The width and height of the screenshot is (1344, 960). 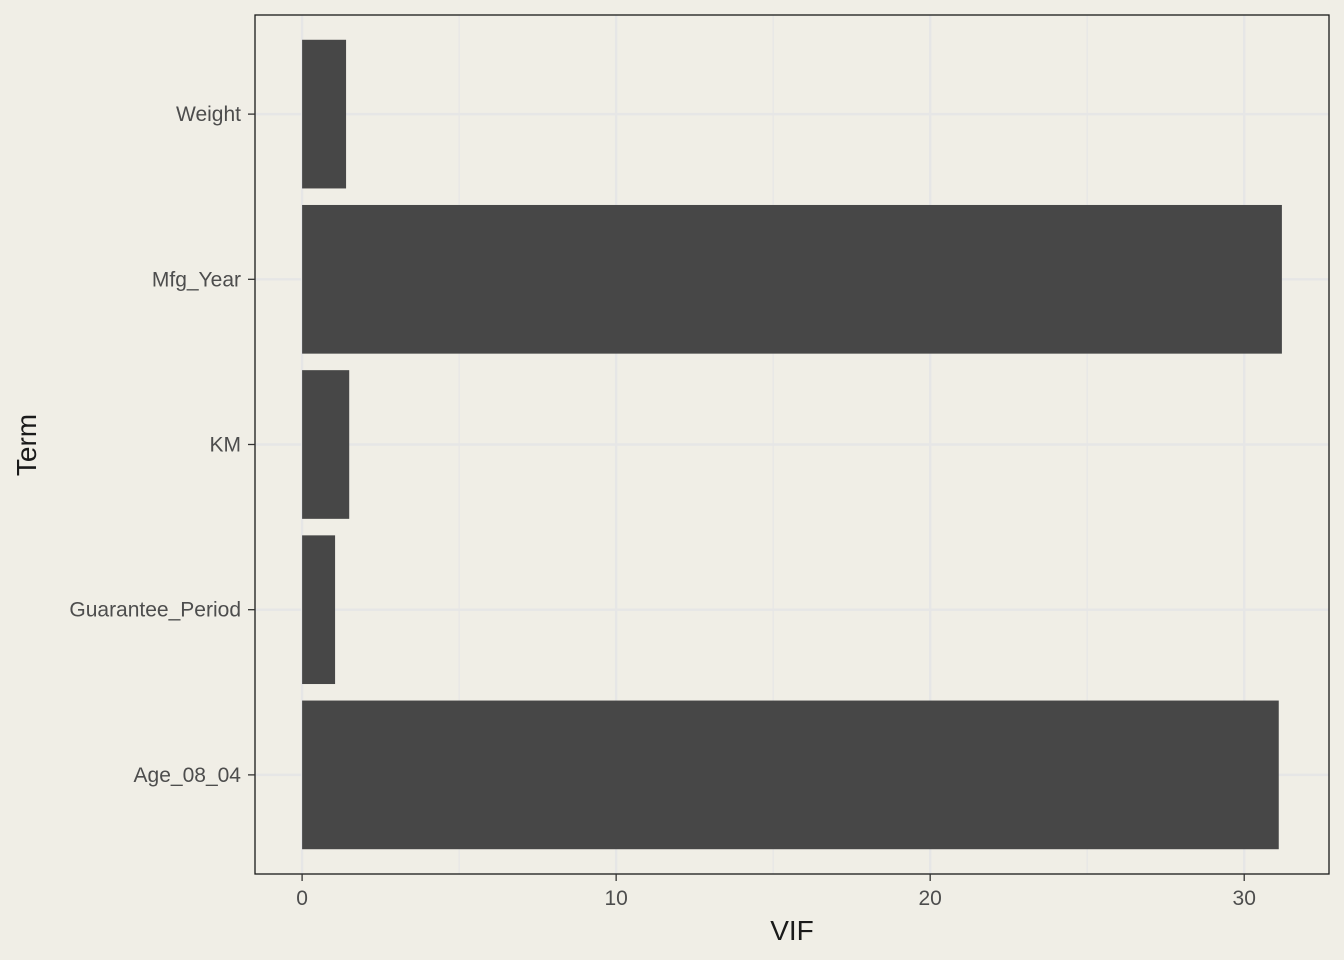 What do you see at coordinates (1244, 898) in the screenshot?
I see `x-tick-label: 30` at bounding box center [1244, 898].